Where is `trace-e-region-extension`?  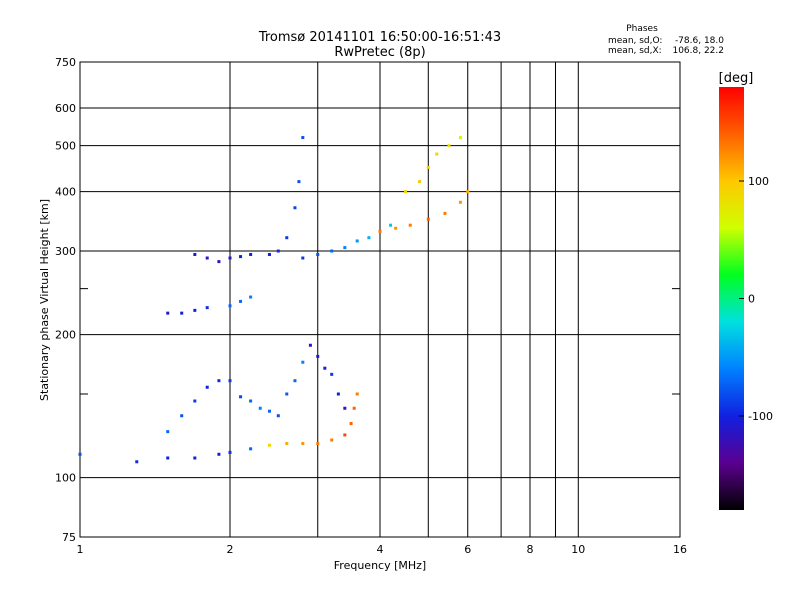
trace-e-region-extension is located at coordinates (293, 423).